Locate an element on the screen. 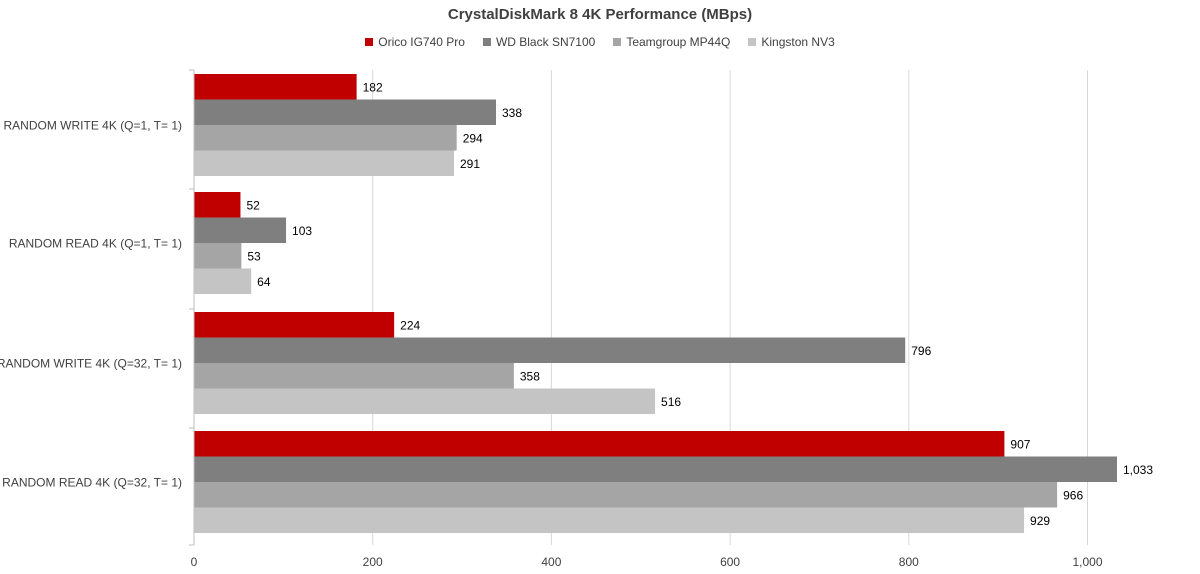  legend-swatch-orico is located at coordinates (369, 42).